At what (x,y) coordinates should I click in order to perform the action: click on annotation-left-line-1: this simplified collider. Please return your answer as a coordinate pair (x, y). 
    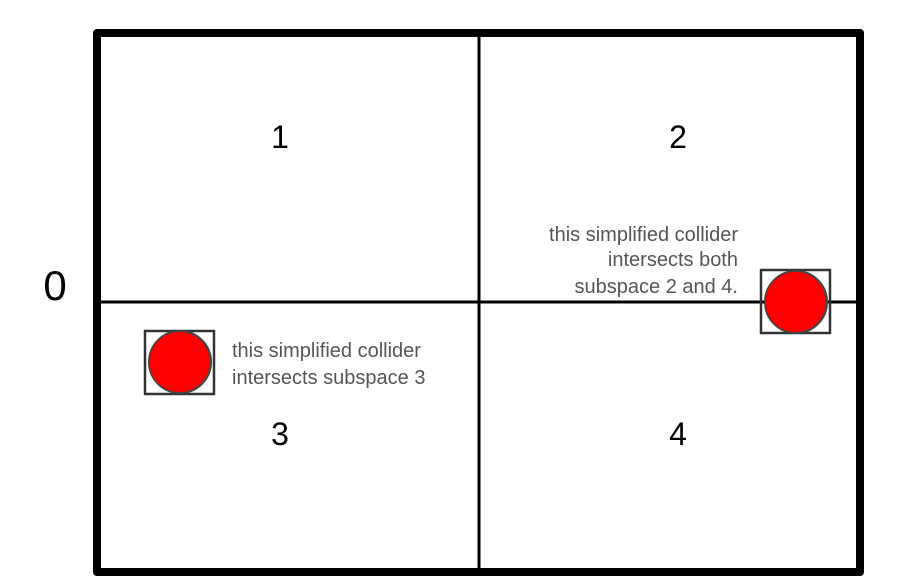
    Looking at the image, I should click on (326, 351).